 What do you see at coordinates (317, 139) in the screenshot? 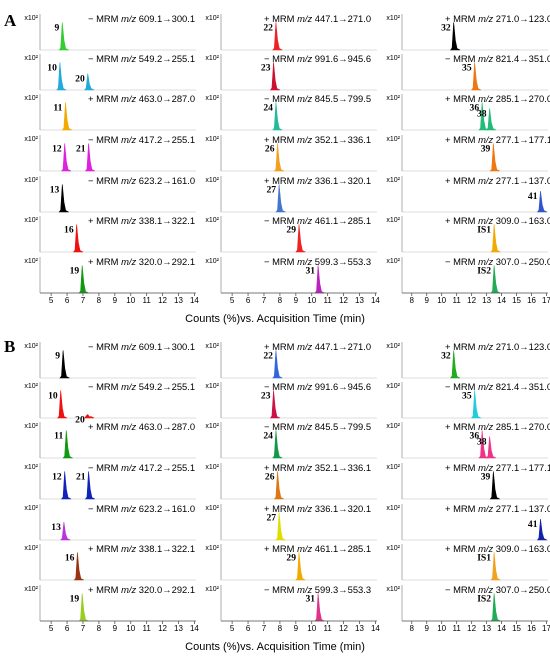
I see `transition-label: + MRM m/z 352.1→336.1` at bounding box center [317, 139].